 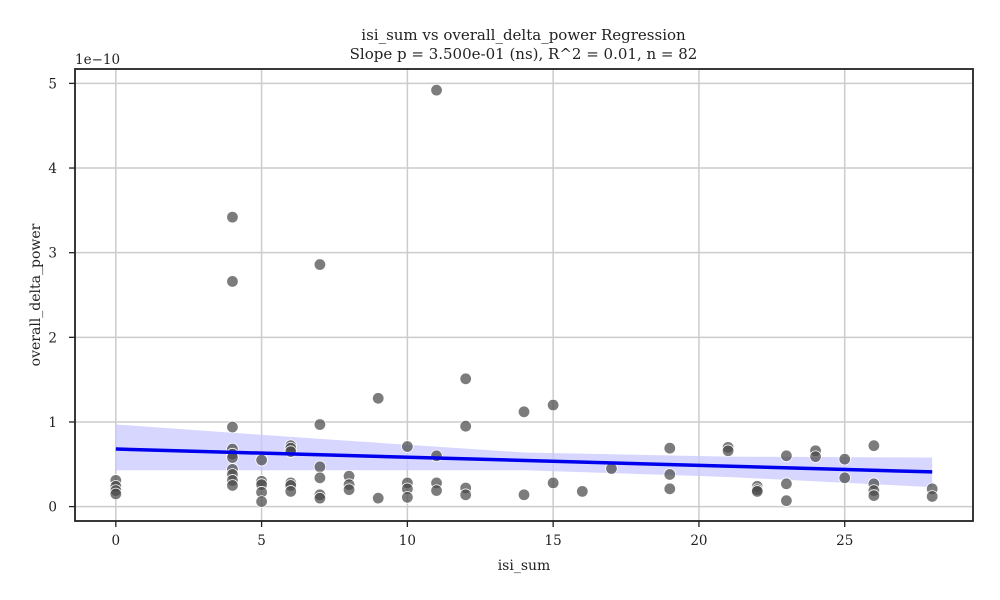 What do you see at coordinates (482, 535) in the screenshot?
I see `x-axis-ticks: 0 5 10 15 20 25` at bounding box center [482, 535].